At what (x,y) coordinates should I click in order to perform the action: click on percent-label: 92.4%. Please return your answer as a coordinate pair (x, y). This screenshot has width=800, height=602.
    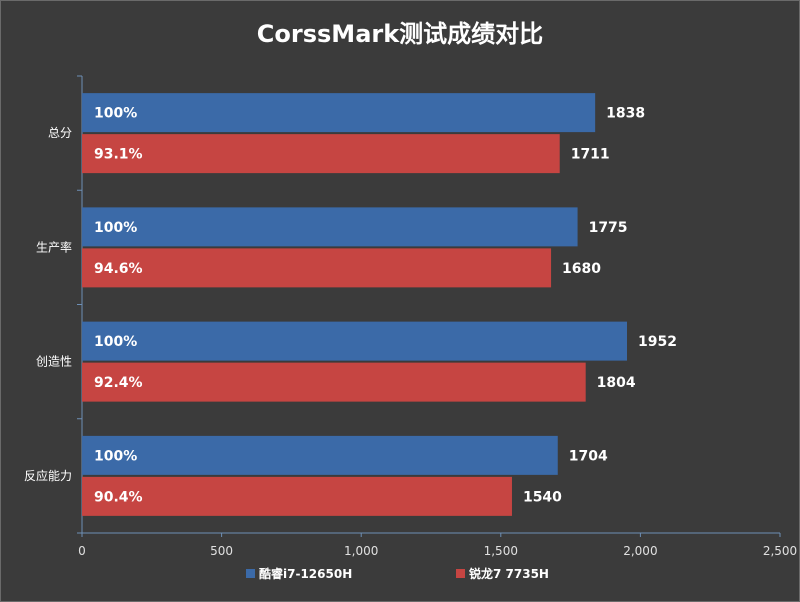
    Looking at the image, I should click on (118, 383).